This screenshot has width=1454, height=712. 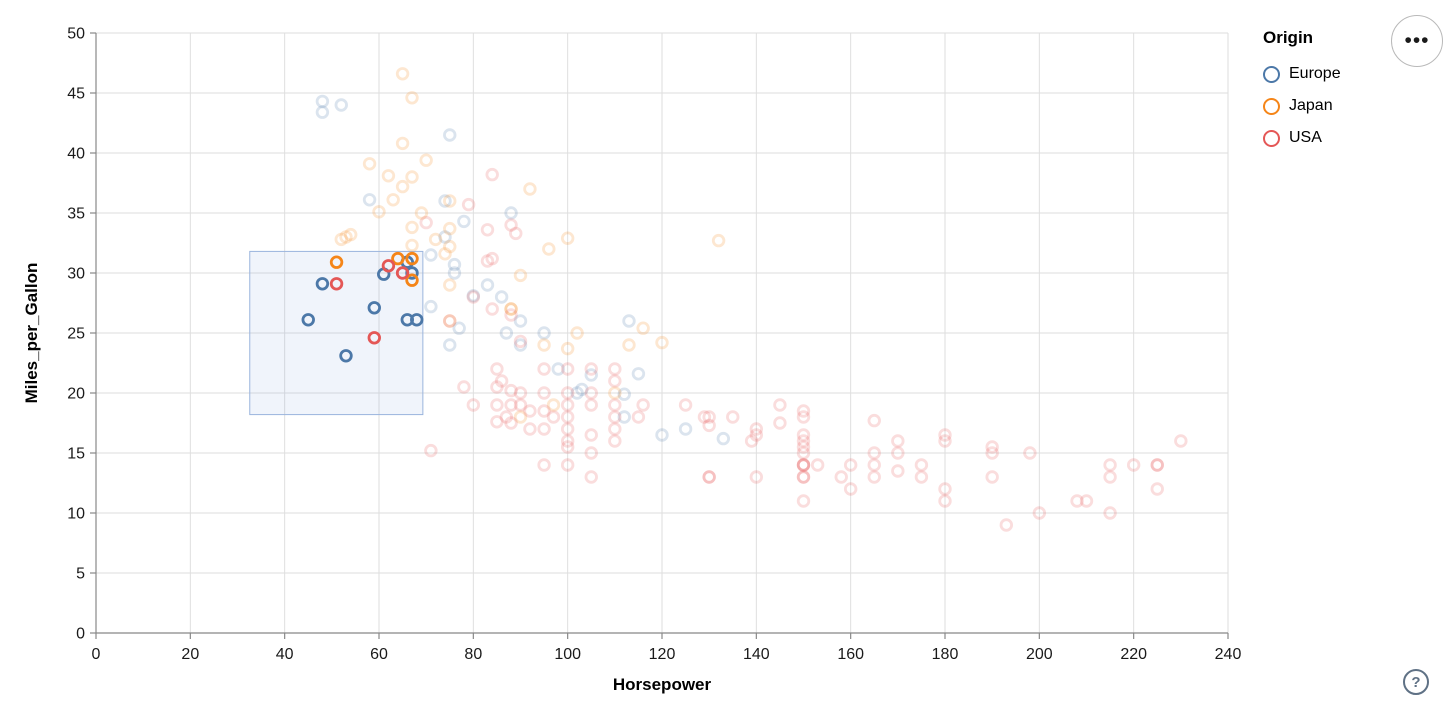 I want to click on y-tick-label: 25, so click(x=76, y=334).